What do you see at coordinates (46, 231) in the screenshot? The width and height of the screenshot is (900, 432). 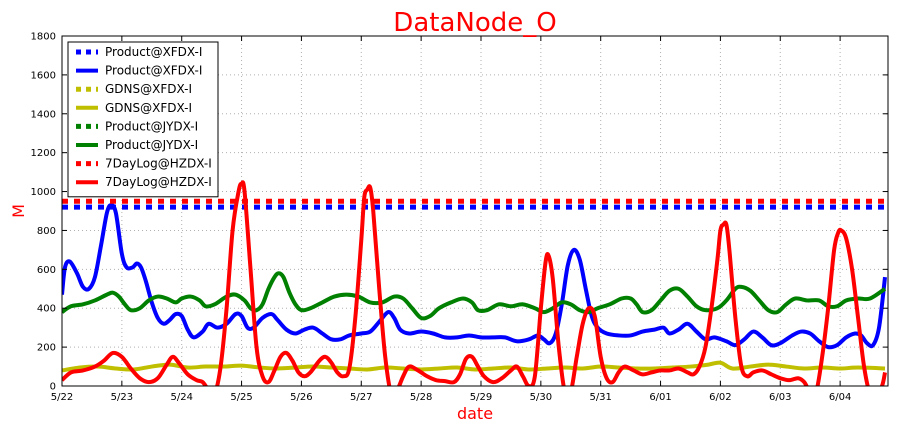 I see `y-tick-label: 800` at bounding box center [46, 231].